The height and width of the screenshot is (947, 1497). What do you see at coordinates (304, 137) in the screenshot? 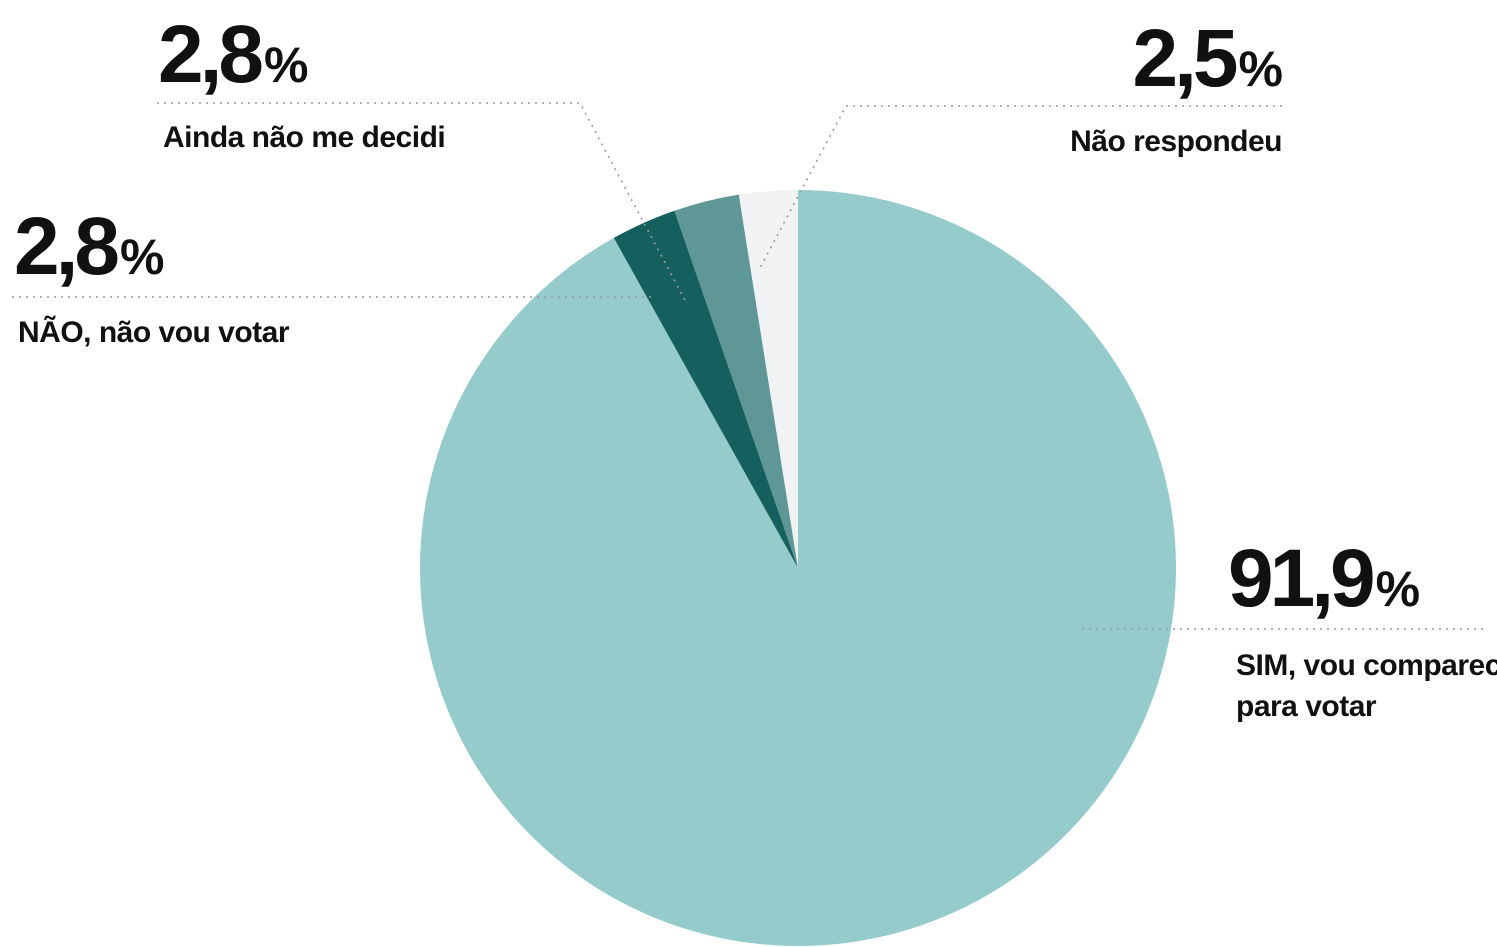
I see `category-label-indeciso: Ainda não me decidi` at bounding box center [304, 137].